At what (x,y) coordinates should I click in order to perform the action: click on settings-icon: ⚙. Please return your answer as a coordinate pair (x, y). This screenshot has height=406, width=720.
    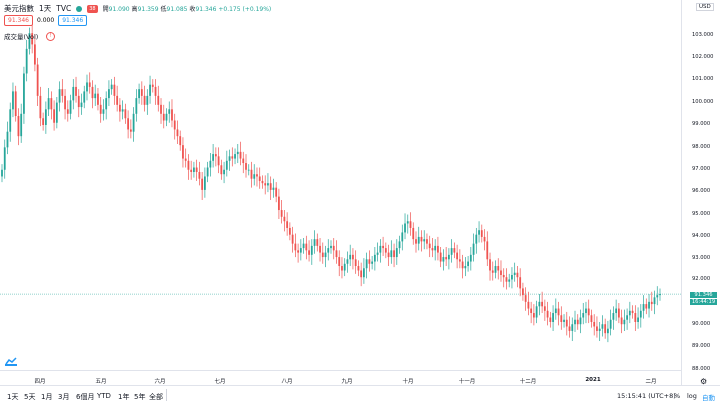
    Looking at the image, I should click on (704, 381).